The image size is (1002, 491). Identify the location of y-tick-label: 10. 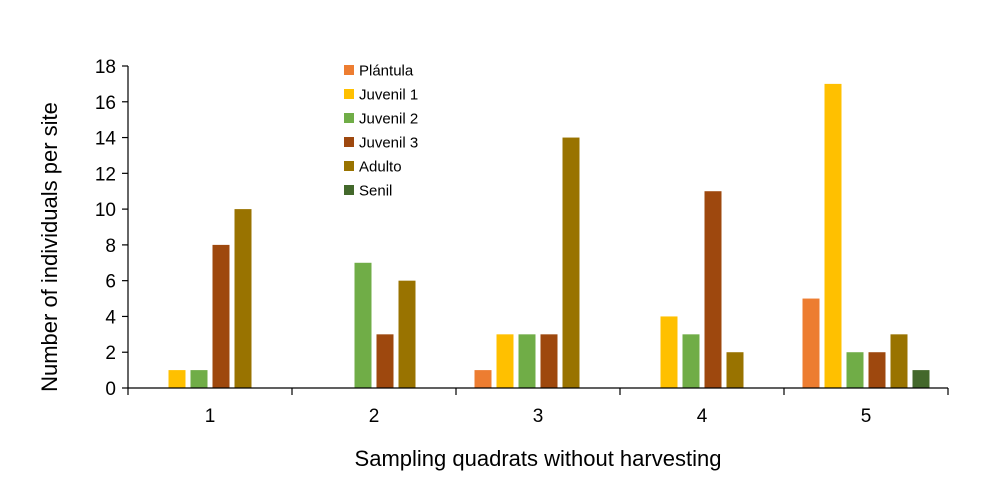
(105, 210).